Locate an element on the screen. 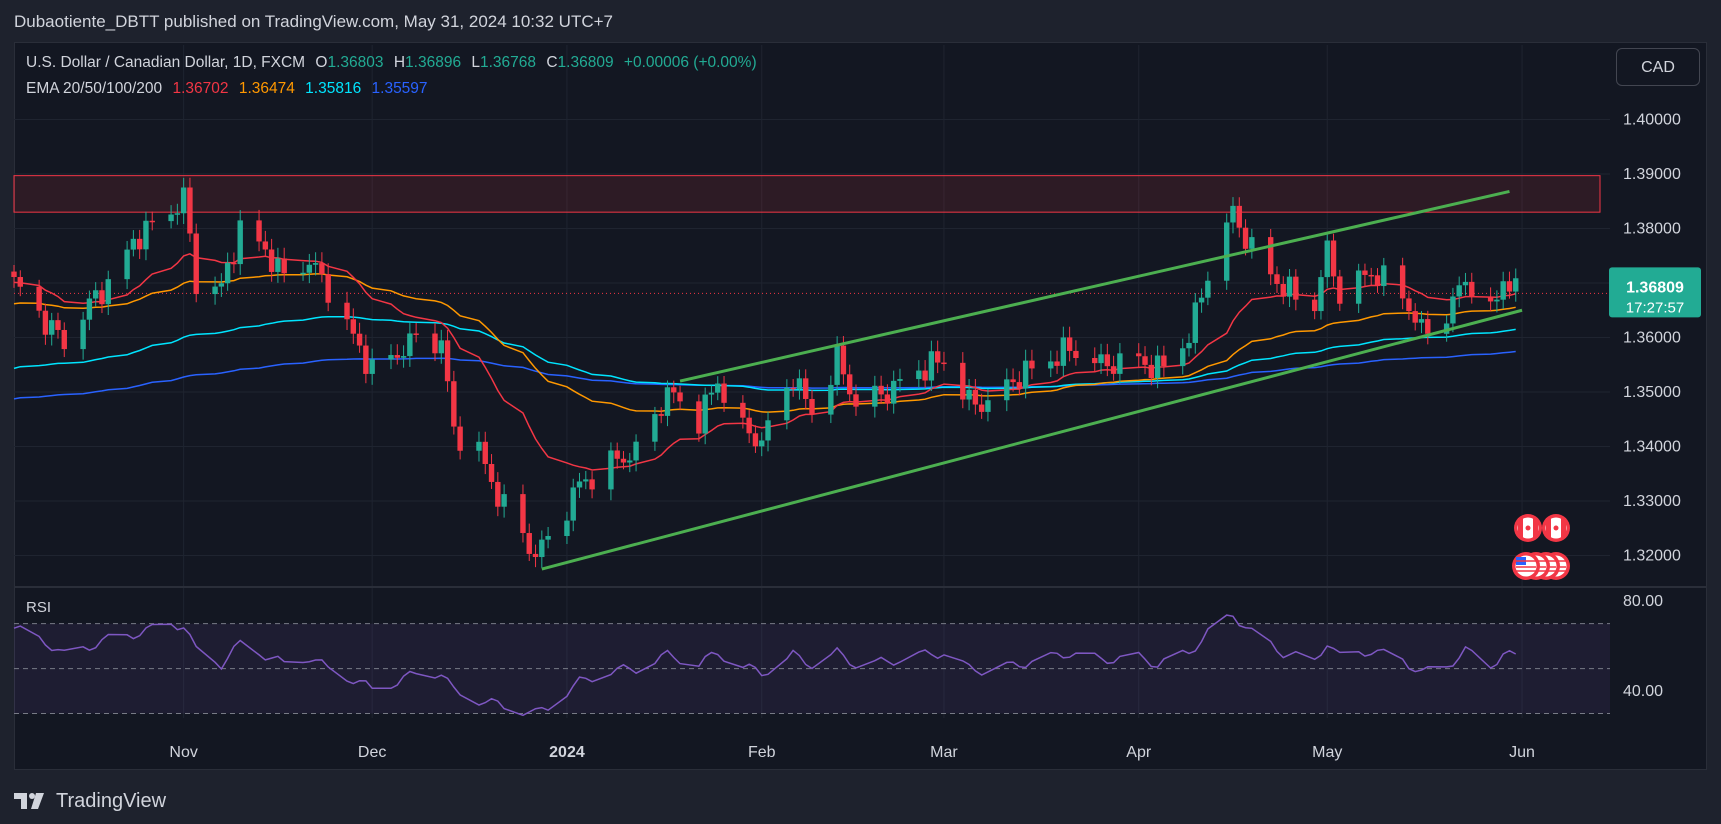 The height and width of the screenshot is (824, 1721). ema100-value: 1.35816 is located at coordinates (333, 88).